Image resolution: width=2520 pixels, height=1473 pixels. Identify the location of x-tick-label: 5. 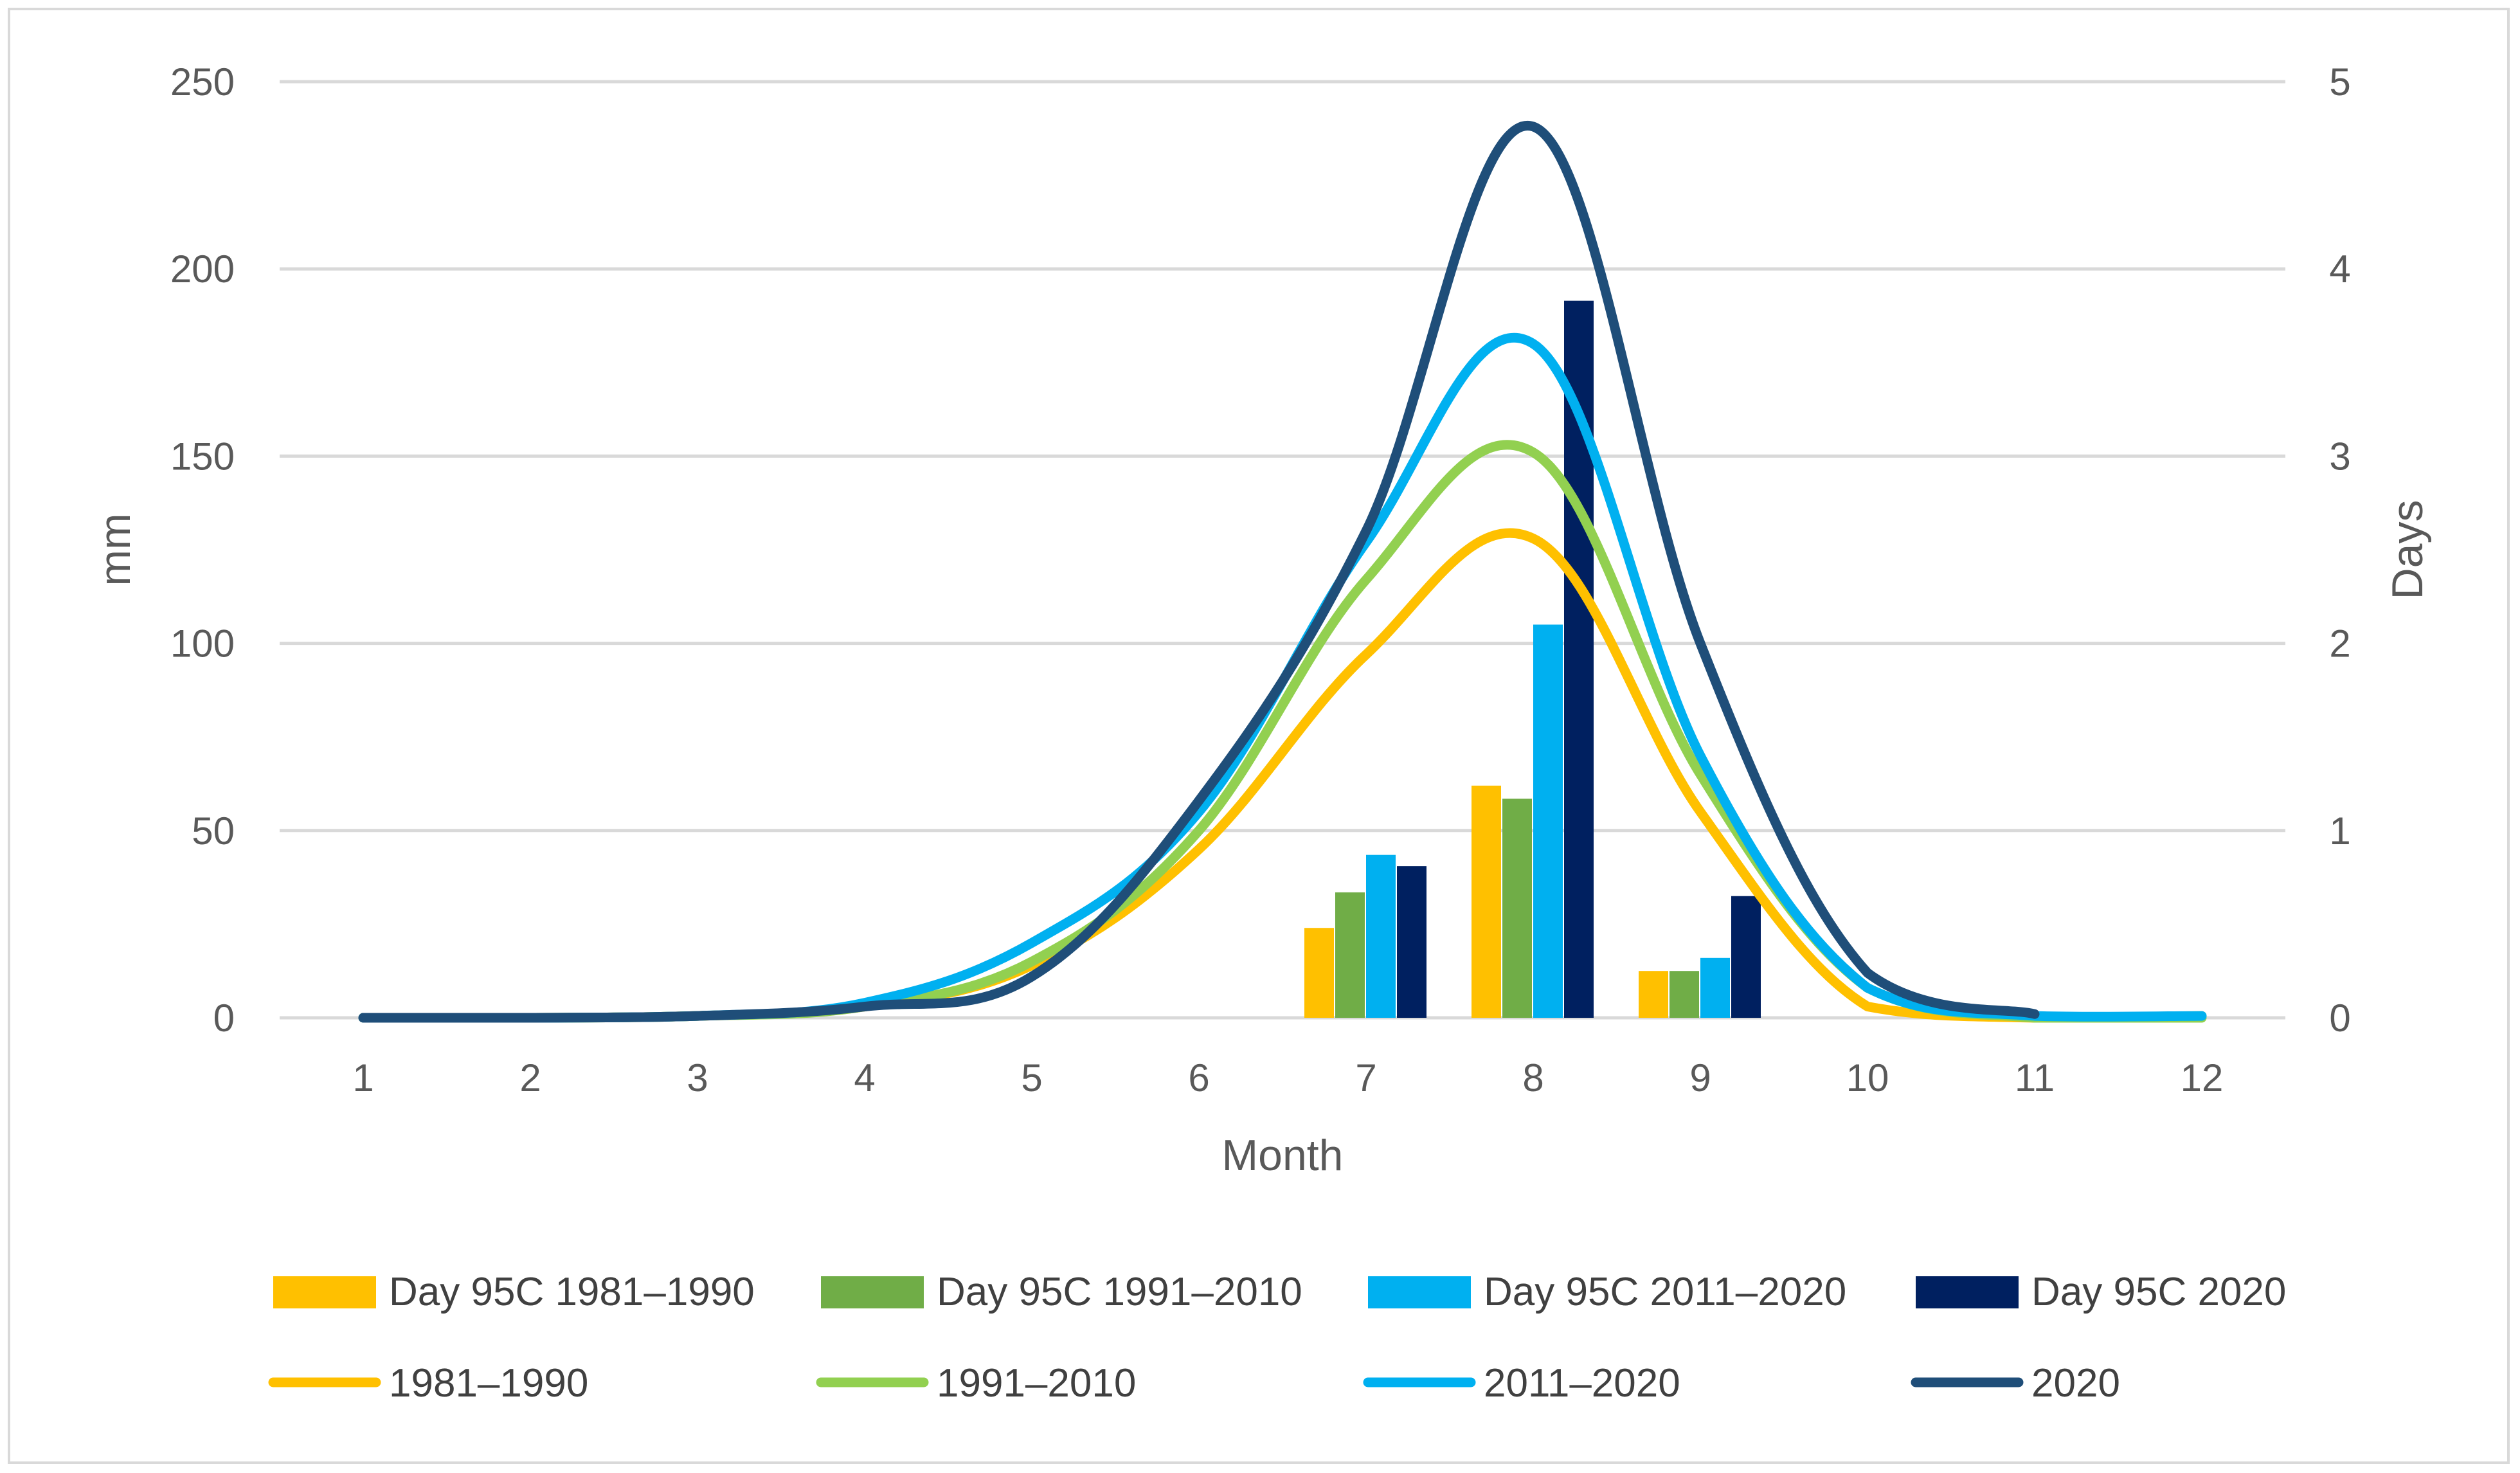
(1032, 1077).